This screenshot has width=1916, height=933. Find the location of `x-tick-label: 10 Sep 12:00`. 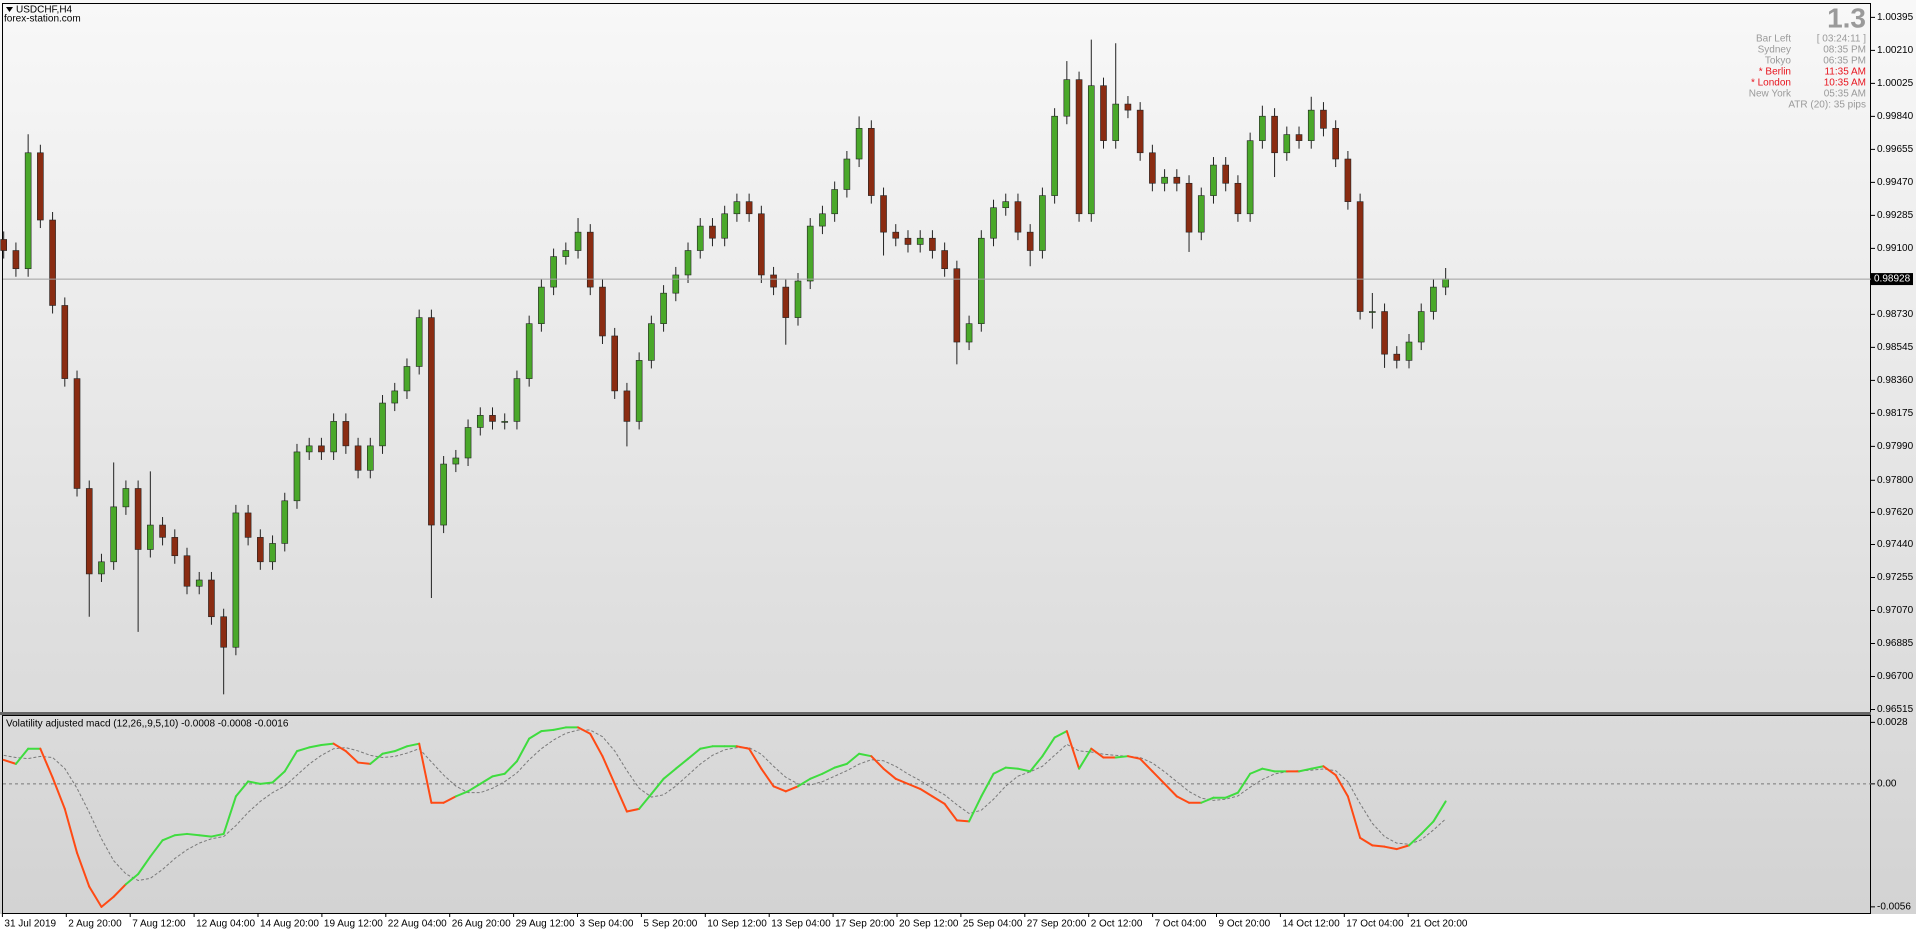

x-tick-label: 10 Sep 12:00 is located at coordinates (737, 924).